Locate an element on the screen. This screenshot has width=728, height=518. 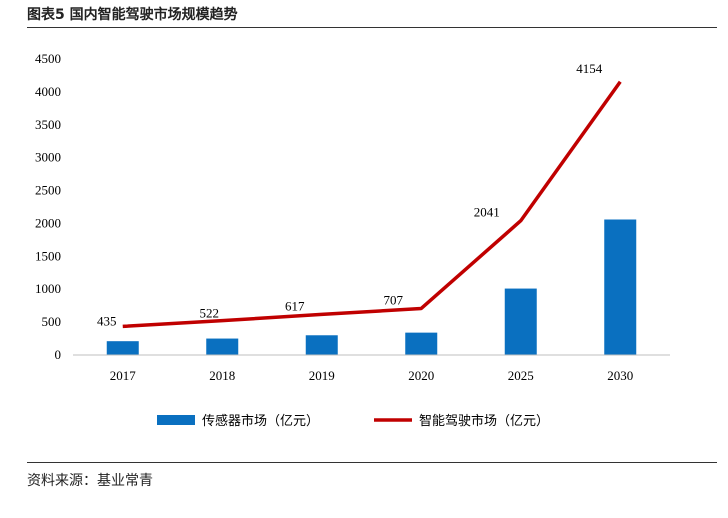
y-tick-label: 4500 is located at coordinates (48, 58).